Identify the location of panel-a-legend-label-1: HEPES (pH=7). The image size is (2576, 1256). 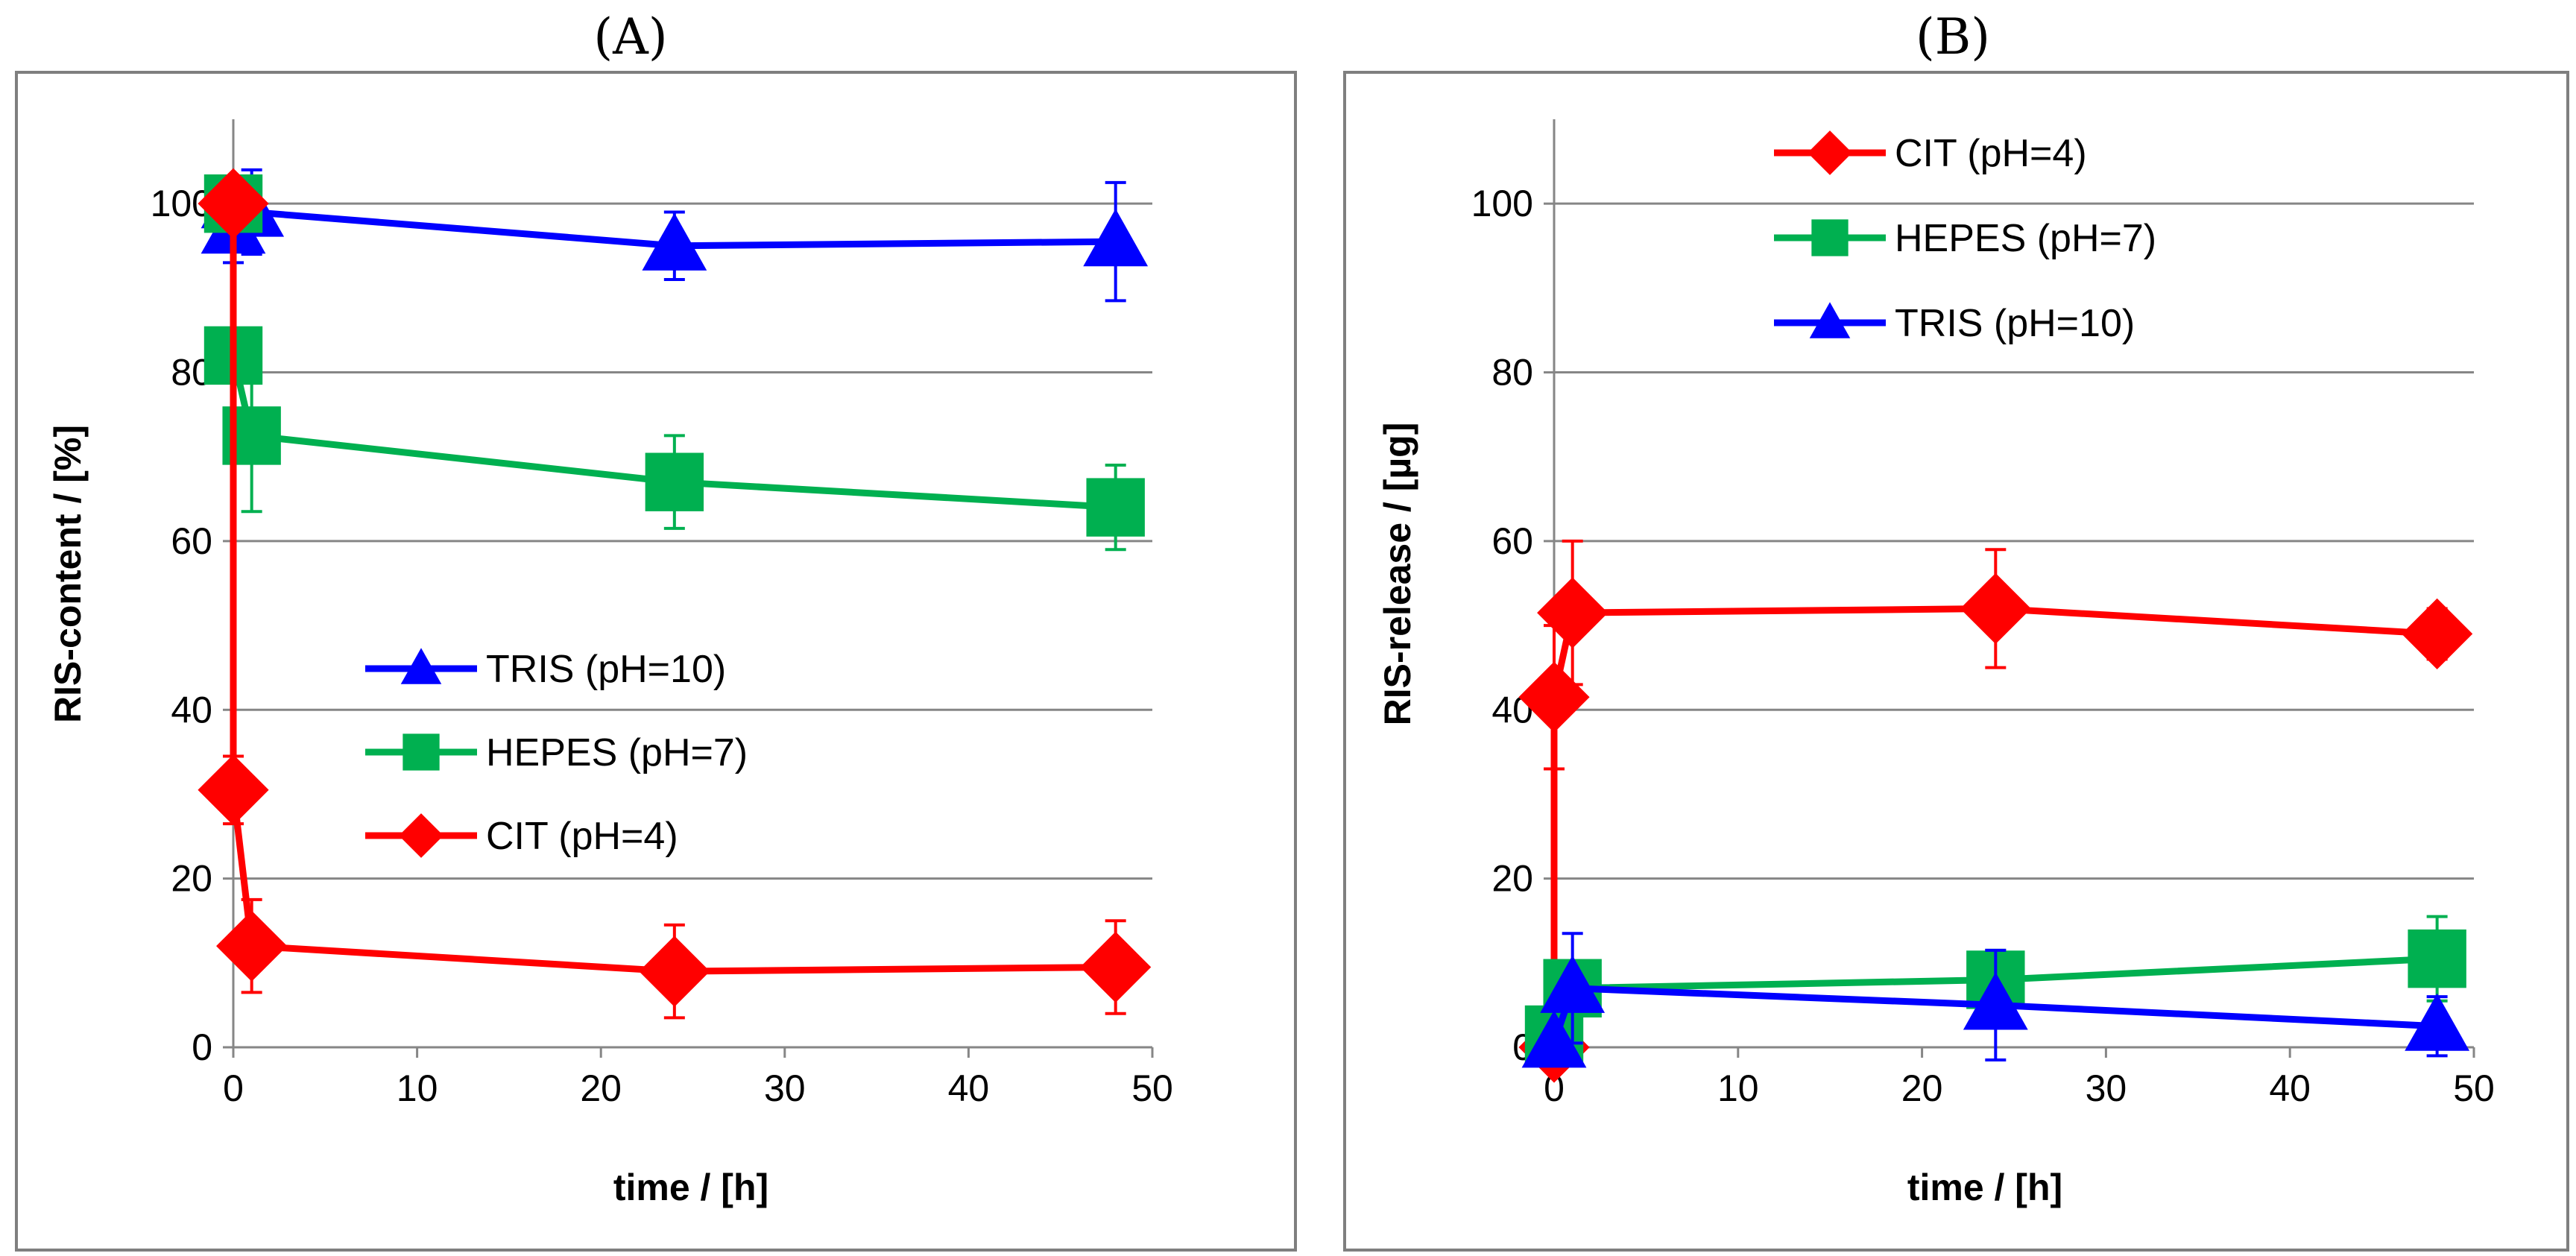
(617, 752).